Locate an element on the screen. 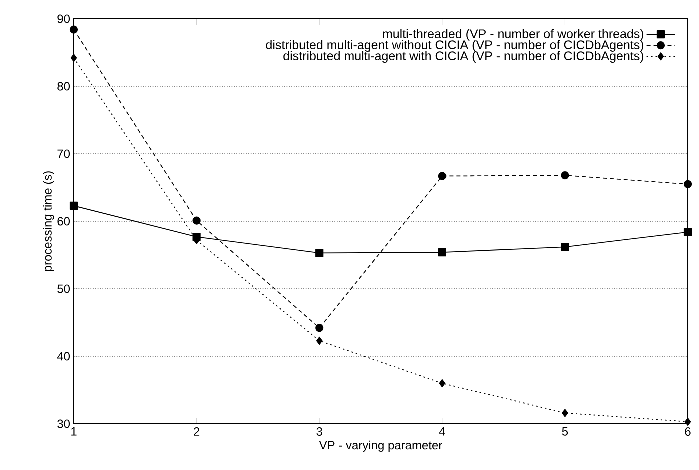  legend-label: multi-threaded (VP - number of worker threads) is located at coordinates (513, 35).